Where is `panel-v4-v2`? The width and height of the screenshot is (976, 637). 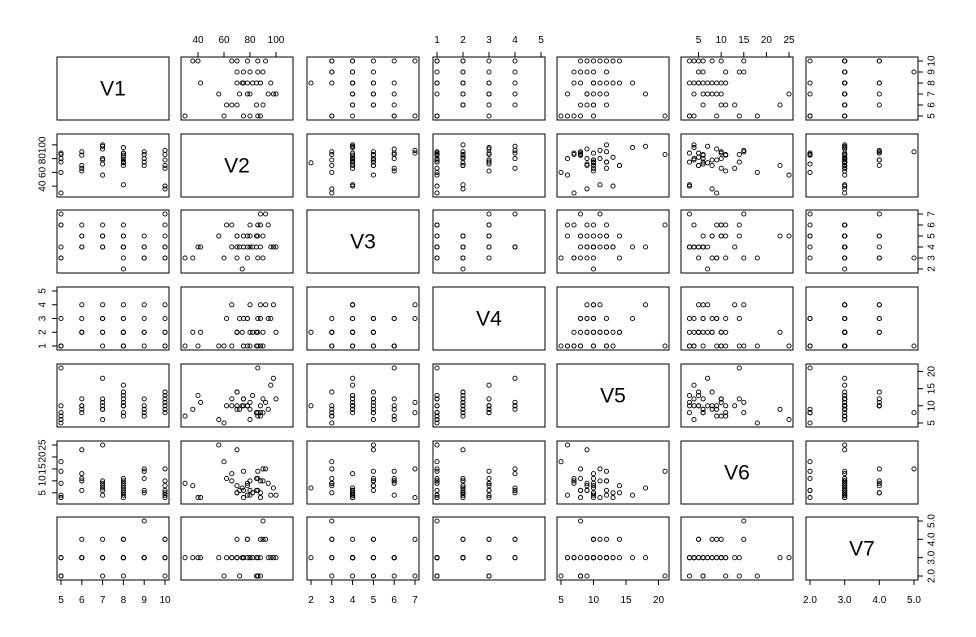
panel-v4-v2 is located at coordinates (237, 318).